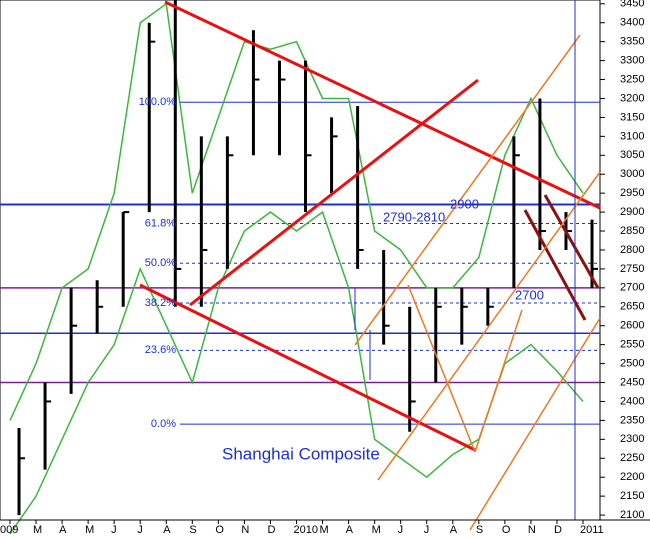 The width and height of the screenshot is (650, 538). What do you see at coordinates (632, 136) in the screenshot?
I see `y-tick-label: 3100` at bounding box center [632, 136].